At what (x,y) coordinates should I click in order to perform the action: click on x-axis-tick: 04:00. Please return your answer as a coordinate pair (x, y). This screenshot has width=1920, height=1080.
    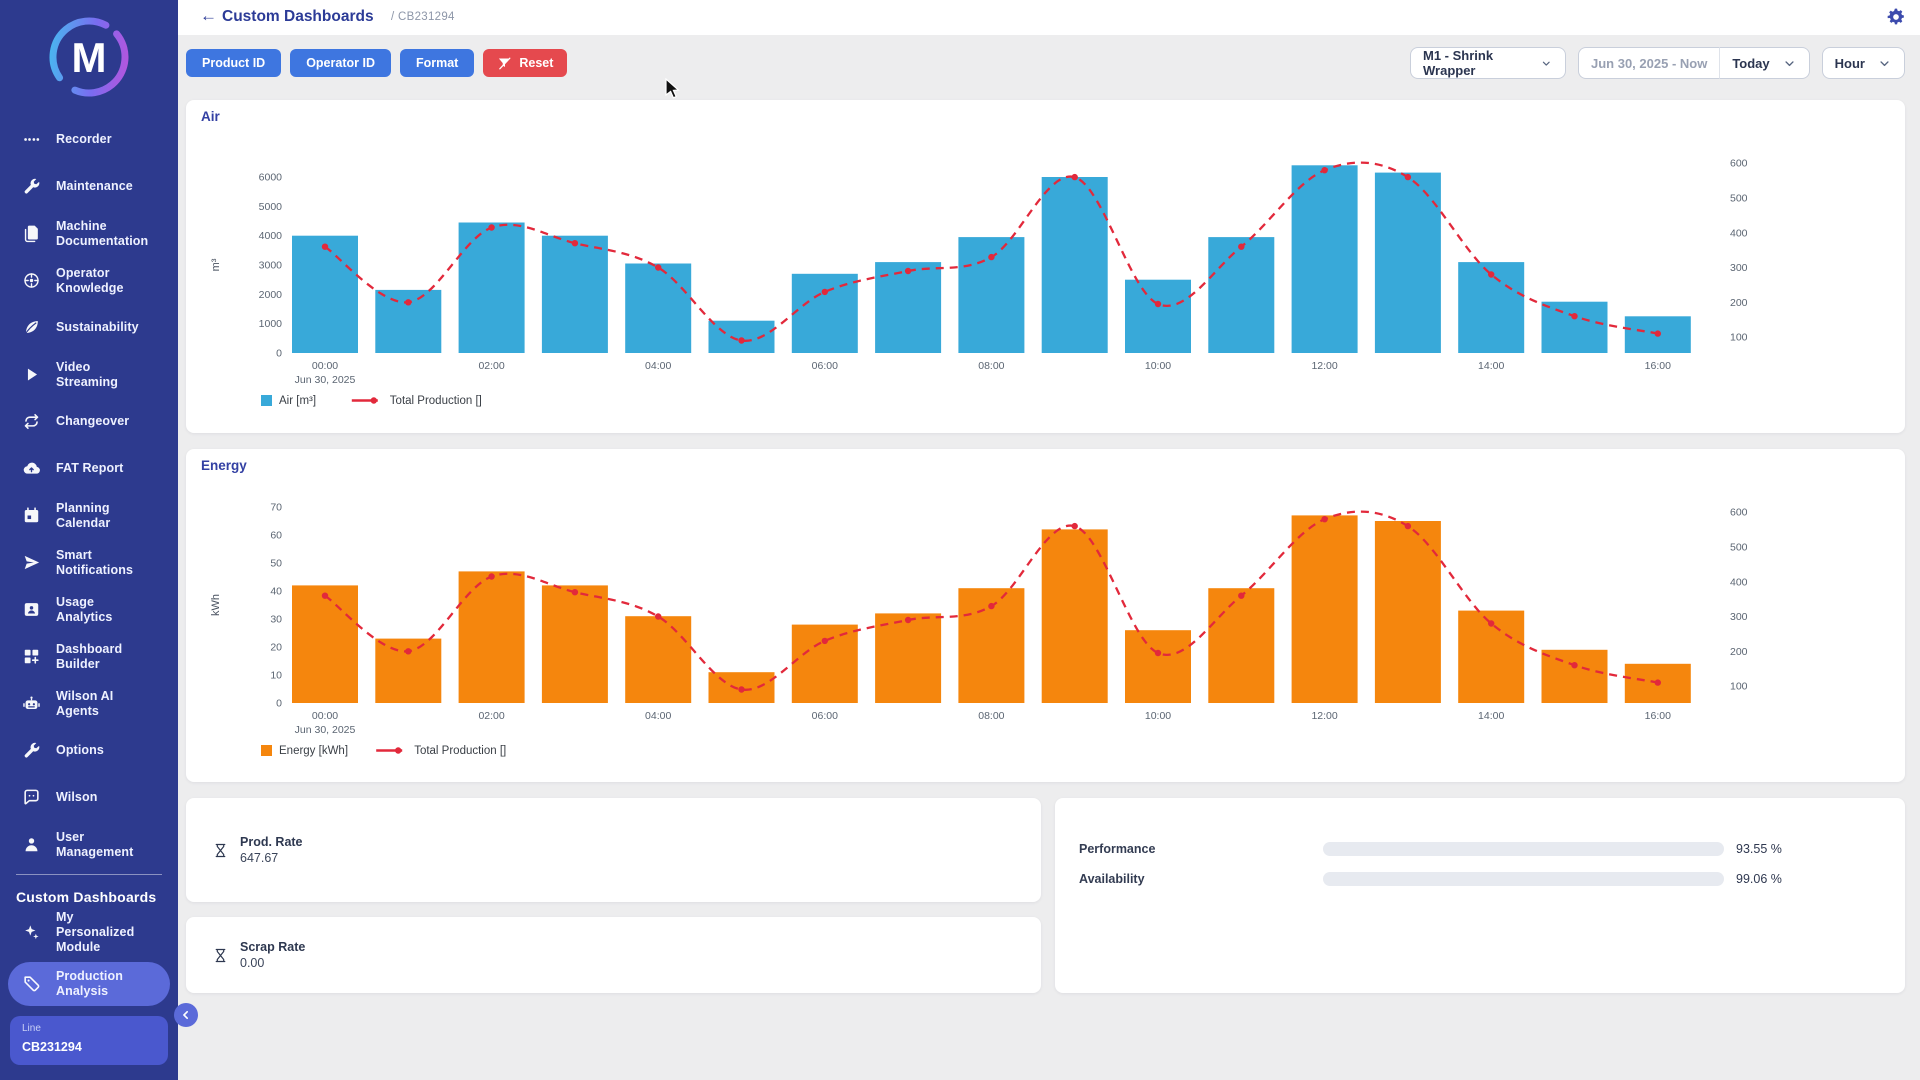
    Looking at the image, I should click on (658, 366).